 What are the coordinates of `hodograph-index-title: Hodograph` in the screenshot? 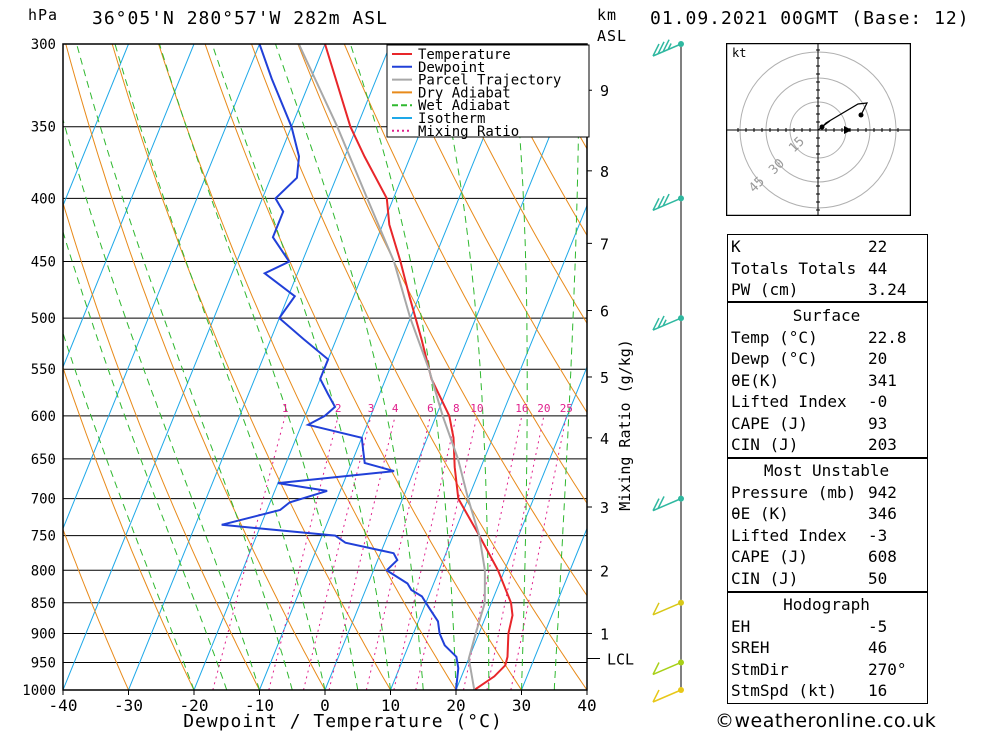 It's located at (826, 604).